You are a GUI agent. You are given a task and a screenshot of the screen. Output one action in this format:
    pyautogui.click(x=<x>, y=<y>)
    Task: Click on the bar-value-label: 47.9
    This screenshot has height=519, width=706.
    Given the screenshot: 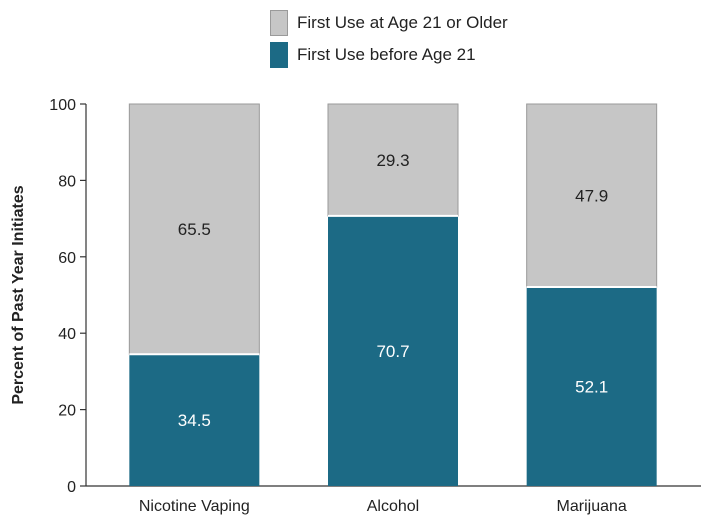 What is the action you would take?
    pyautogui.click(x=591, y=195)
    